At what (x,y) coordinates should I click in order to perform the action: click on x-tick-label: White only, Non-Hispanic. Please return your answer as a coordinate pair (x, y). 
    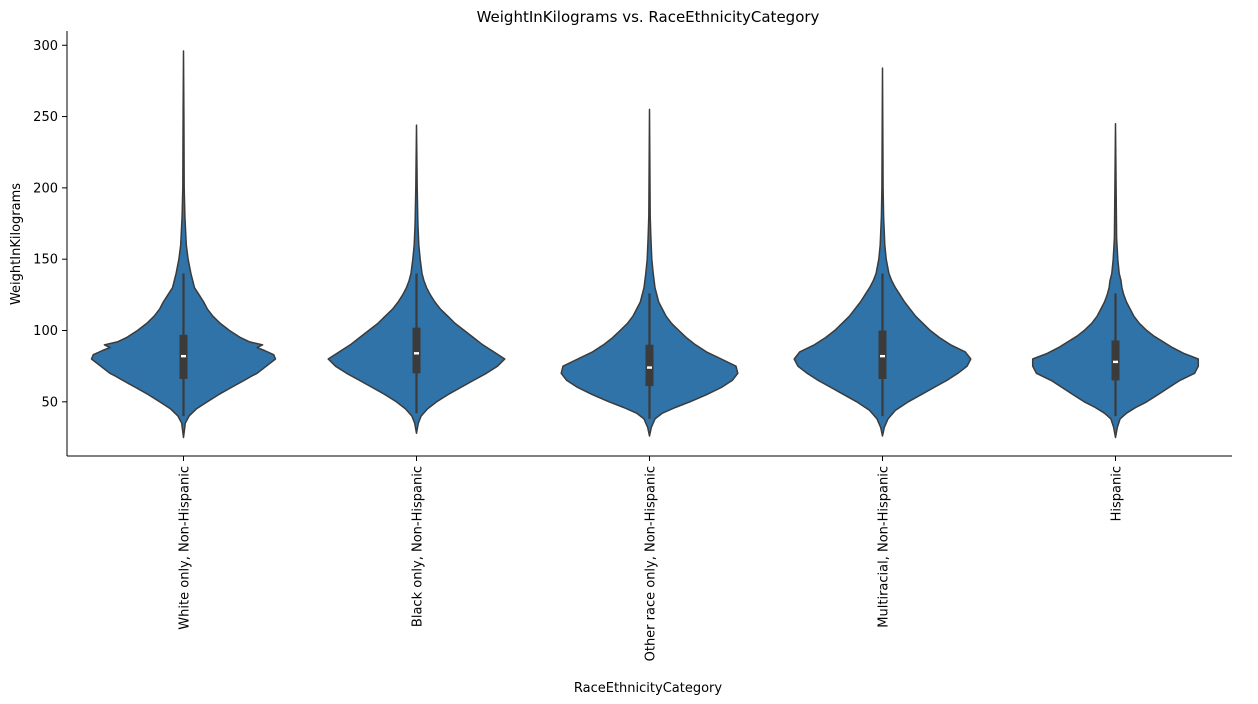
    Looking at the image, I should click on (185, 548).